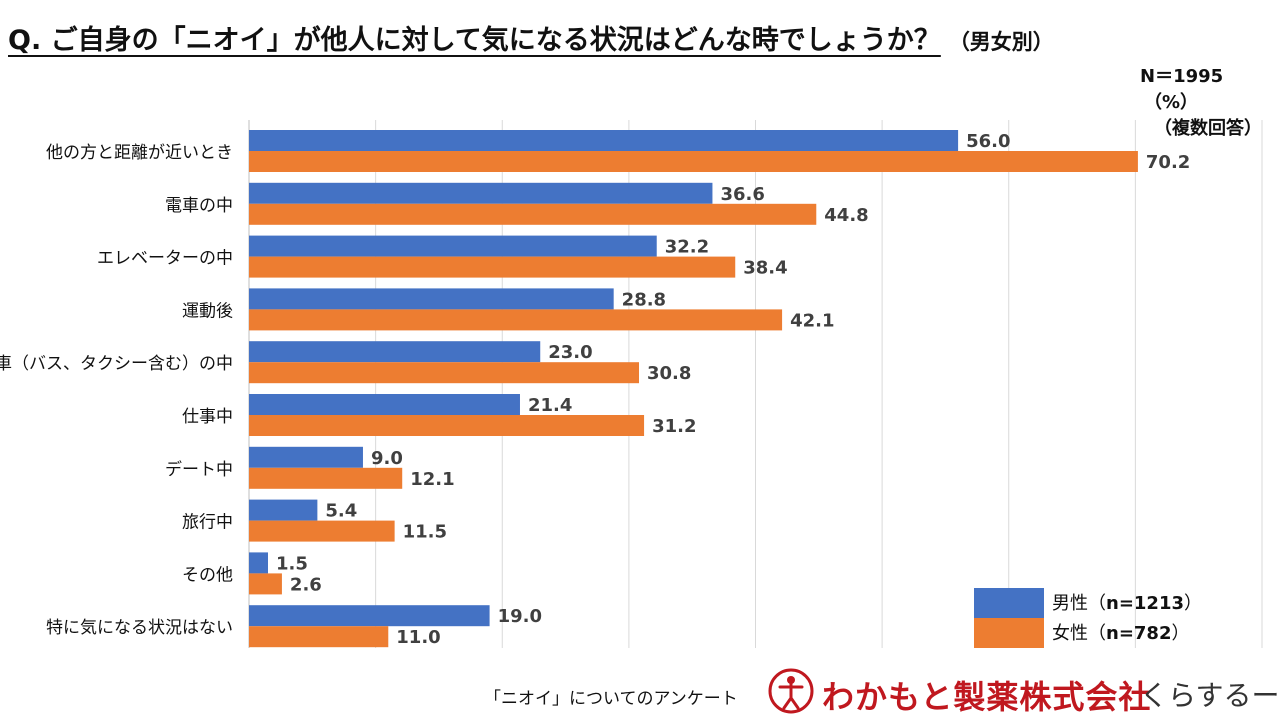 This screenshot has height=720, width=1280. Describe the element at coordinates (418, 637) in the screenshot. I see `data-label: 11.0` at that location.